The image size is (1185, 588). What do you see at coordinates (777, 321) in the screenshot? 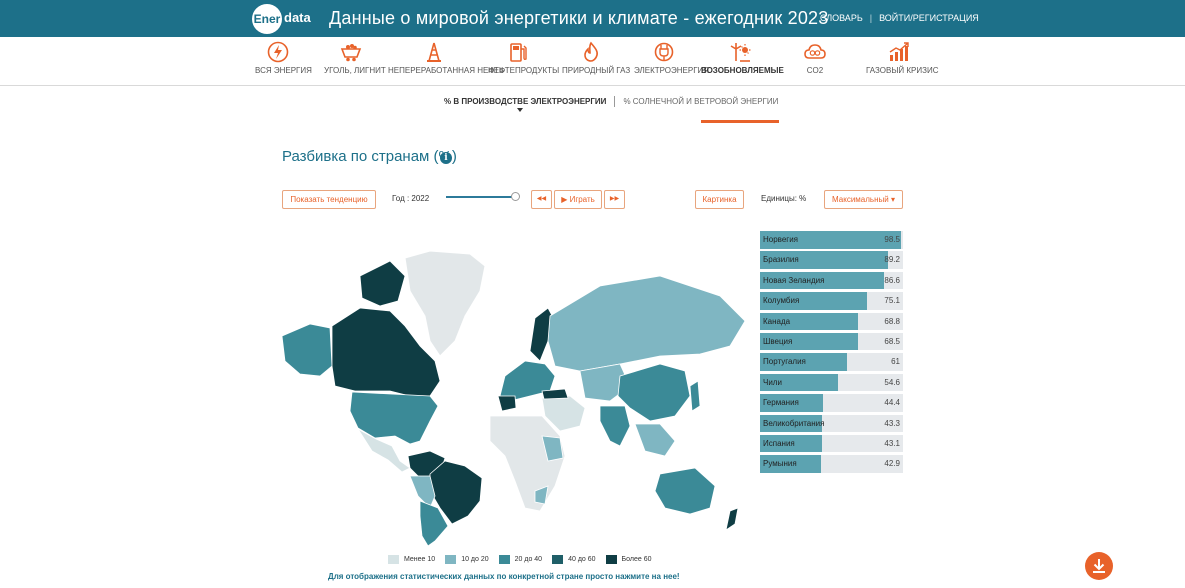
I see `ranking-country: Канада` at bounding box center [777, 321].